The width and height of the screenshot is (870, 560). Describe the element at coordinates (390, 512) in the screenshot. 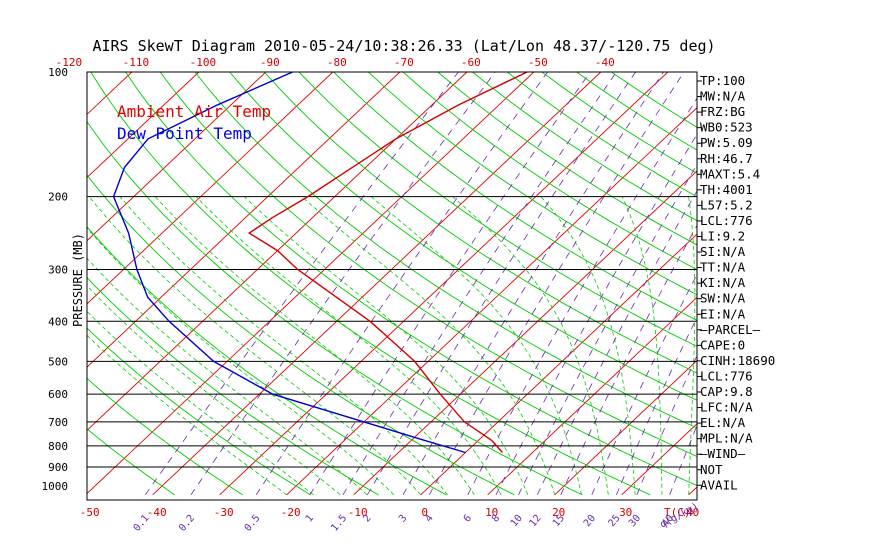

I see `bottom-temperature-axis: -50 -40 -30 -20 -10 0 10 20 30 40T(C)` at that location.